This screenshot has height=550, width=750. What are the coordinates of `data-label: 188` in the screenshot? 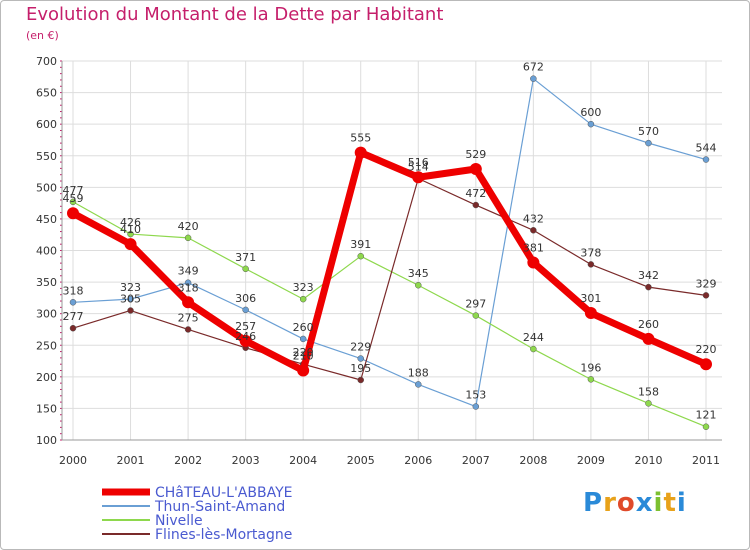 It's located at (418, 372).